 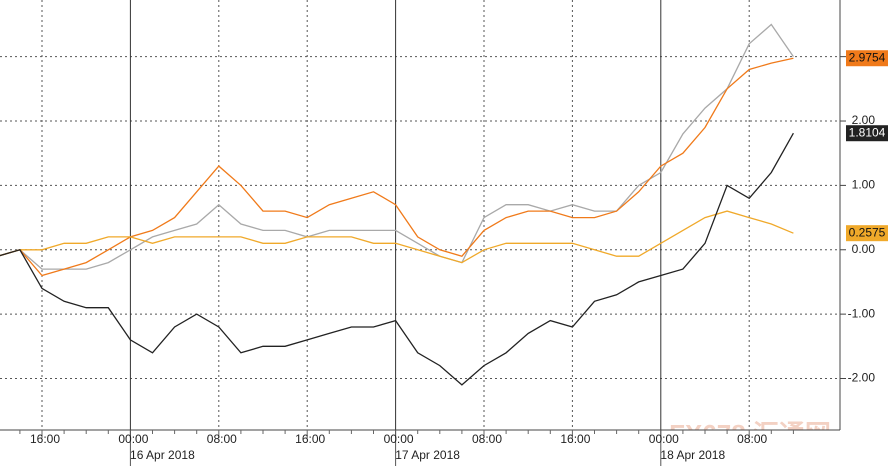 I want to click on x-date-label: 16 Apr 2018, so click(x=162, y=455).